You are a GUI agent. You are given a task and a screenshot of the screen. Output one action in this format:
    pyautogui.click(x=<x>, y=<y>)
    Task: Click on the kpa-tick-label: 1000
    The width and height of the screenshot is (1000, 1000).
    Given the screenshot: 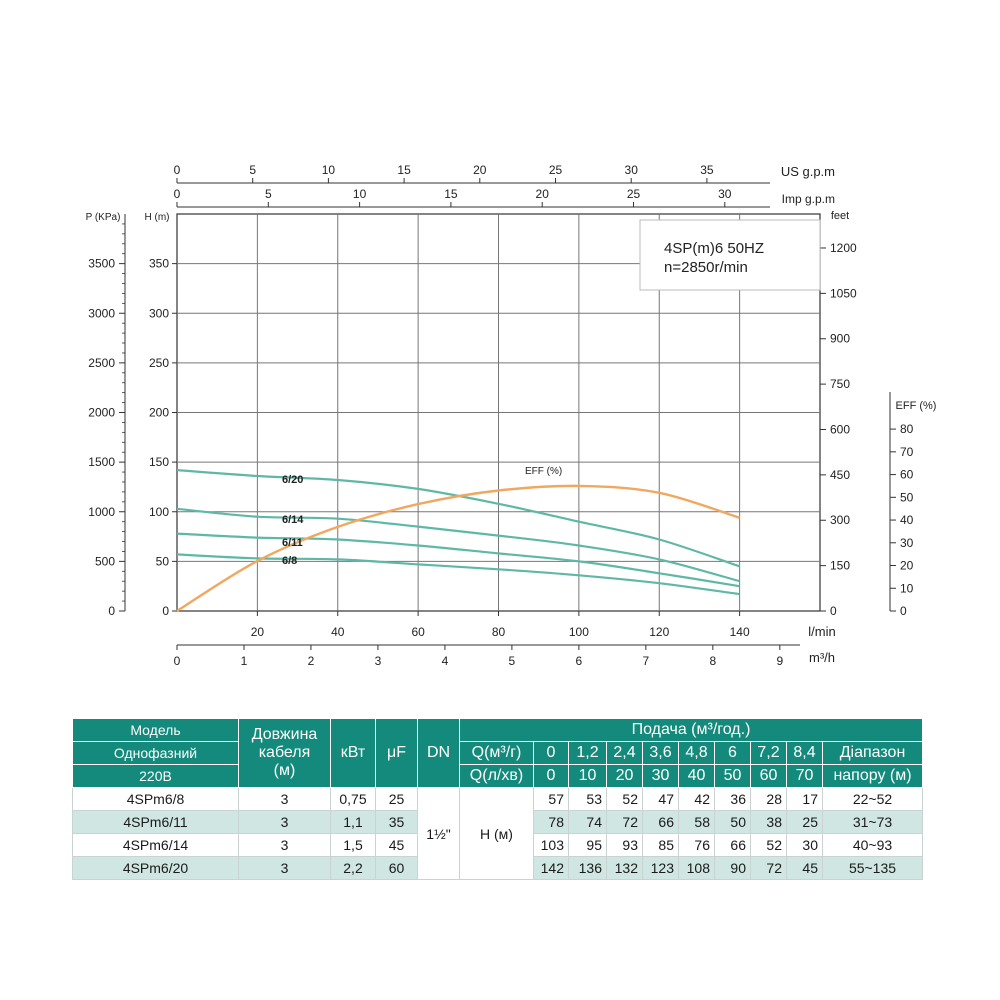 What is the action you would take?
    pyautogui.click(x=101, y=512)
    